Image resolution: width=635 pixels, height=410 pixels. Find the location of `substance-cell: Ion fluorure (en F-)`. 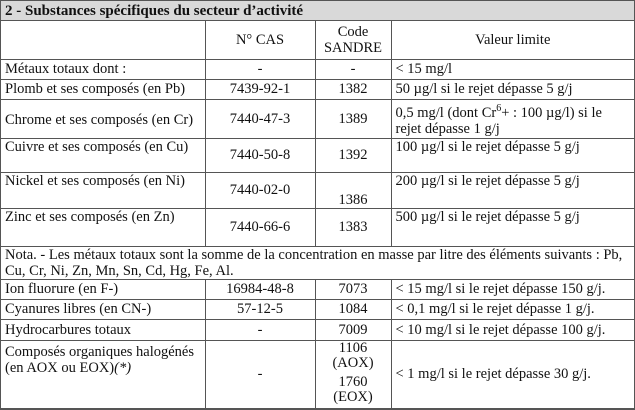

substance-cell: Ion fluorure (en F-) is located at coordinates (103, 289).